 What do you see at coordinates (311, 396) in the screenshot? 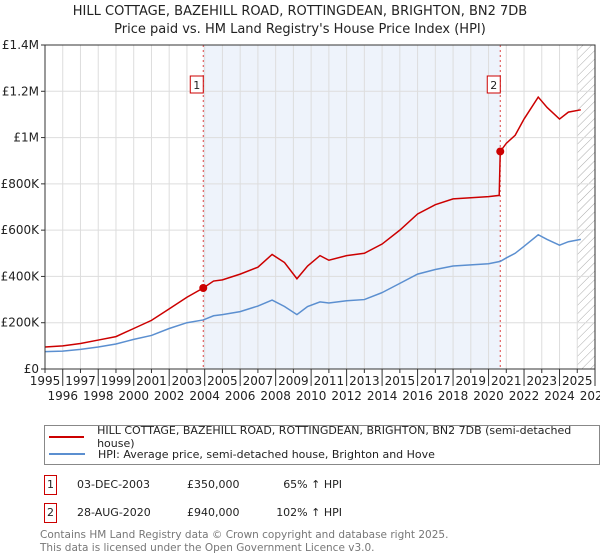
I see `x-tick-label: 2010` at bounding box center [311, 396].